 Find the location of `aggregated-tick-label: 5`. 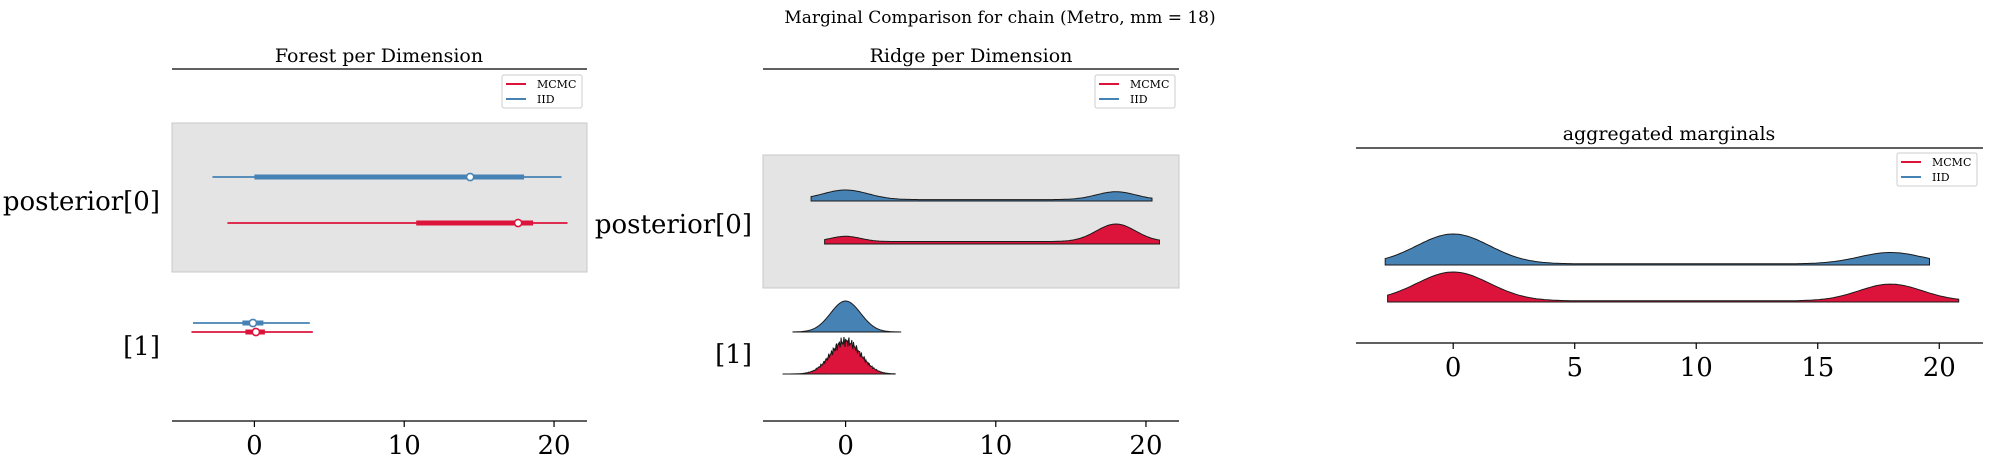

aggregated-tick-label: 5 is located at coordinates (1574, 368).